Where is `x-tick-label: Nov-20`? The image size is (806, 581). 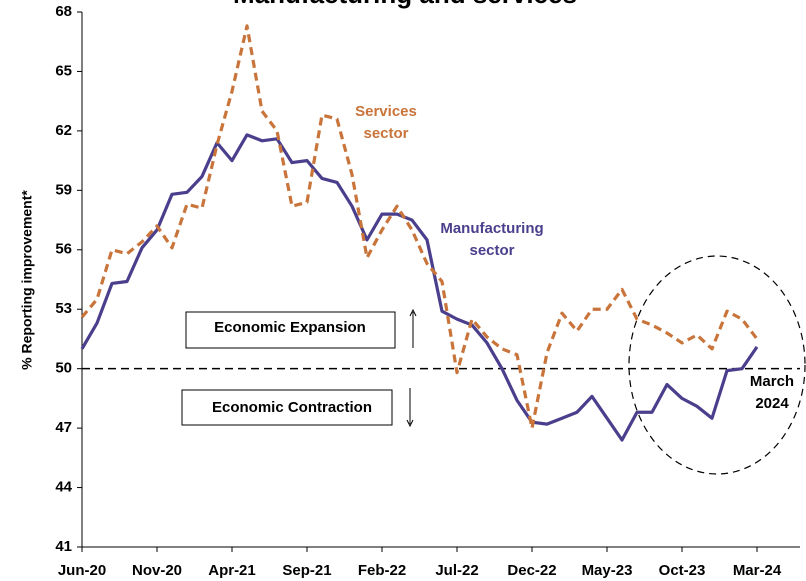 x-tick-label: Nov-20 is located at coordinates (157, 570).